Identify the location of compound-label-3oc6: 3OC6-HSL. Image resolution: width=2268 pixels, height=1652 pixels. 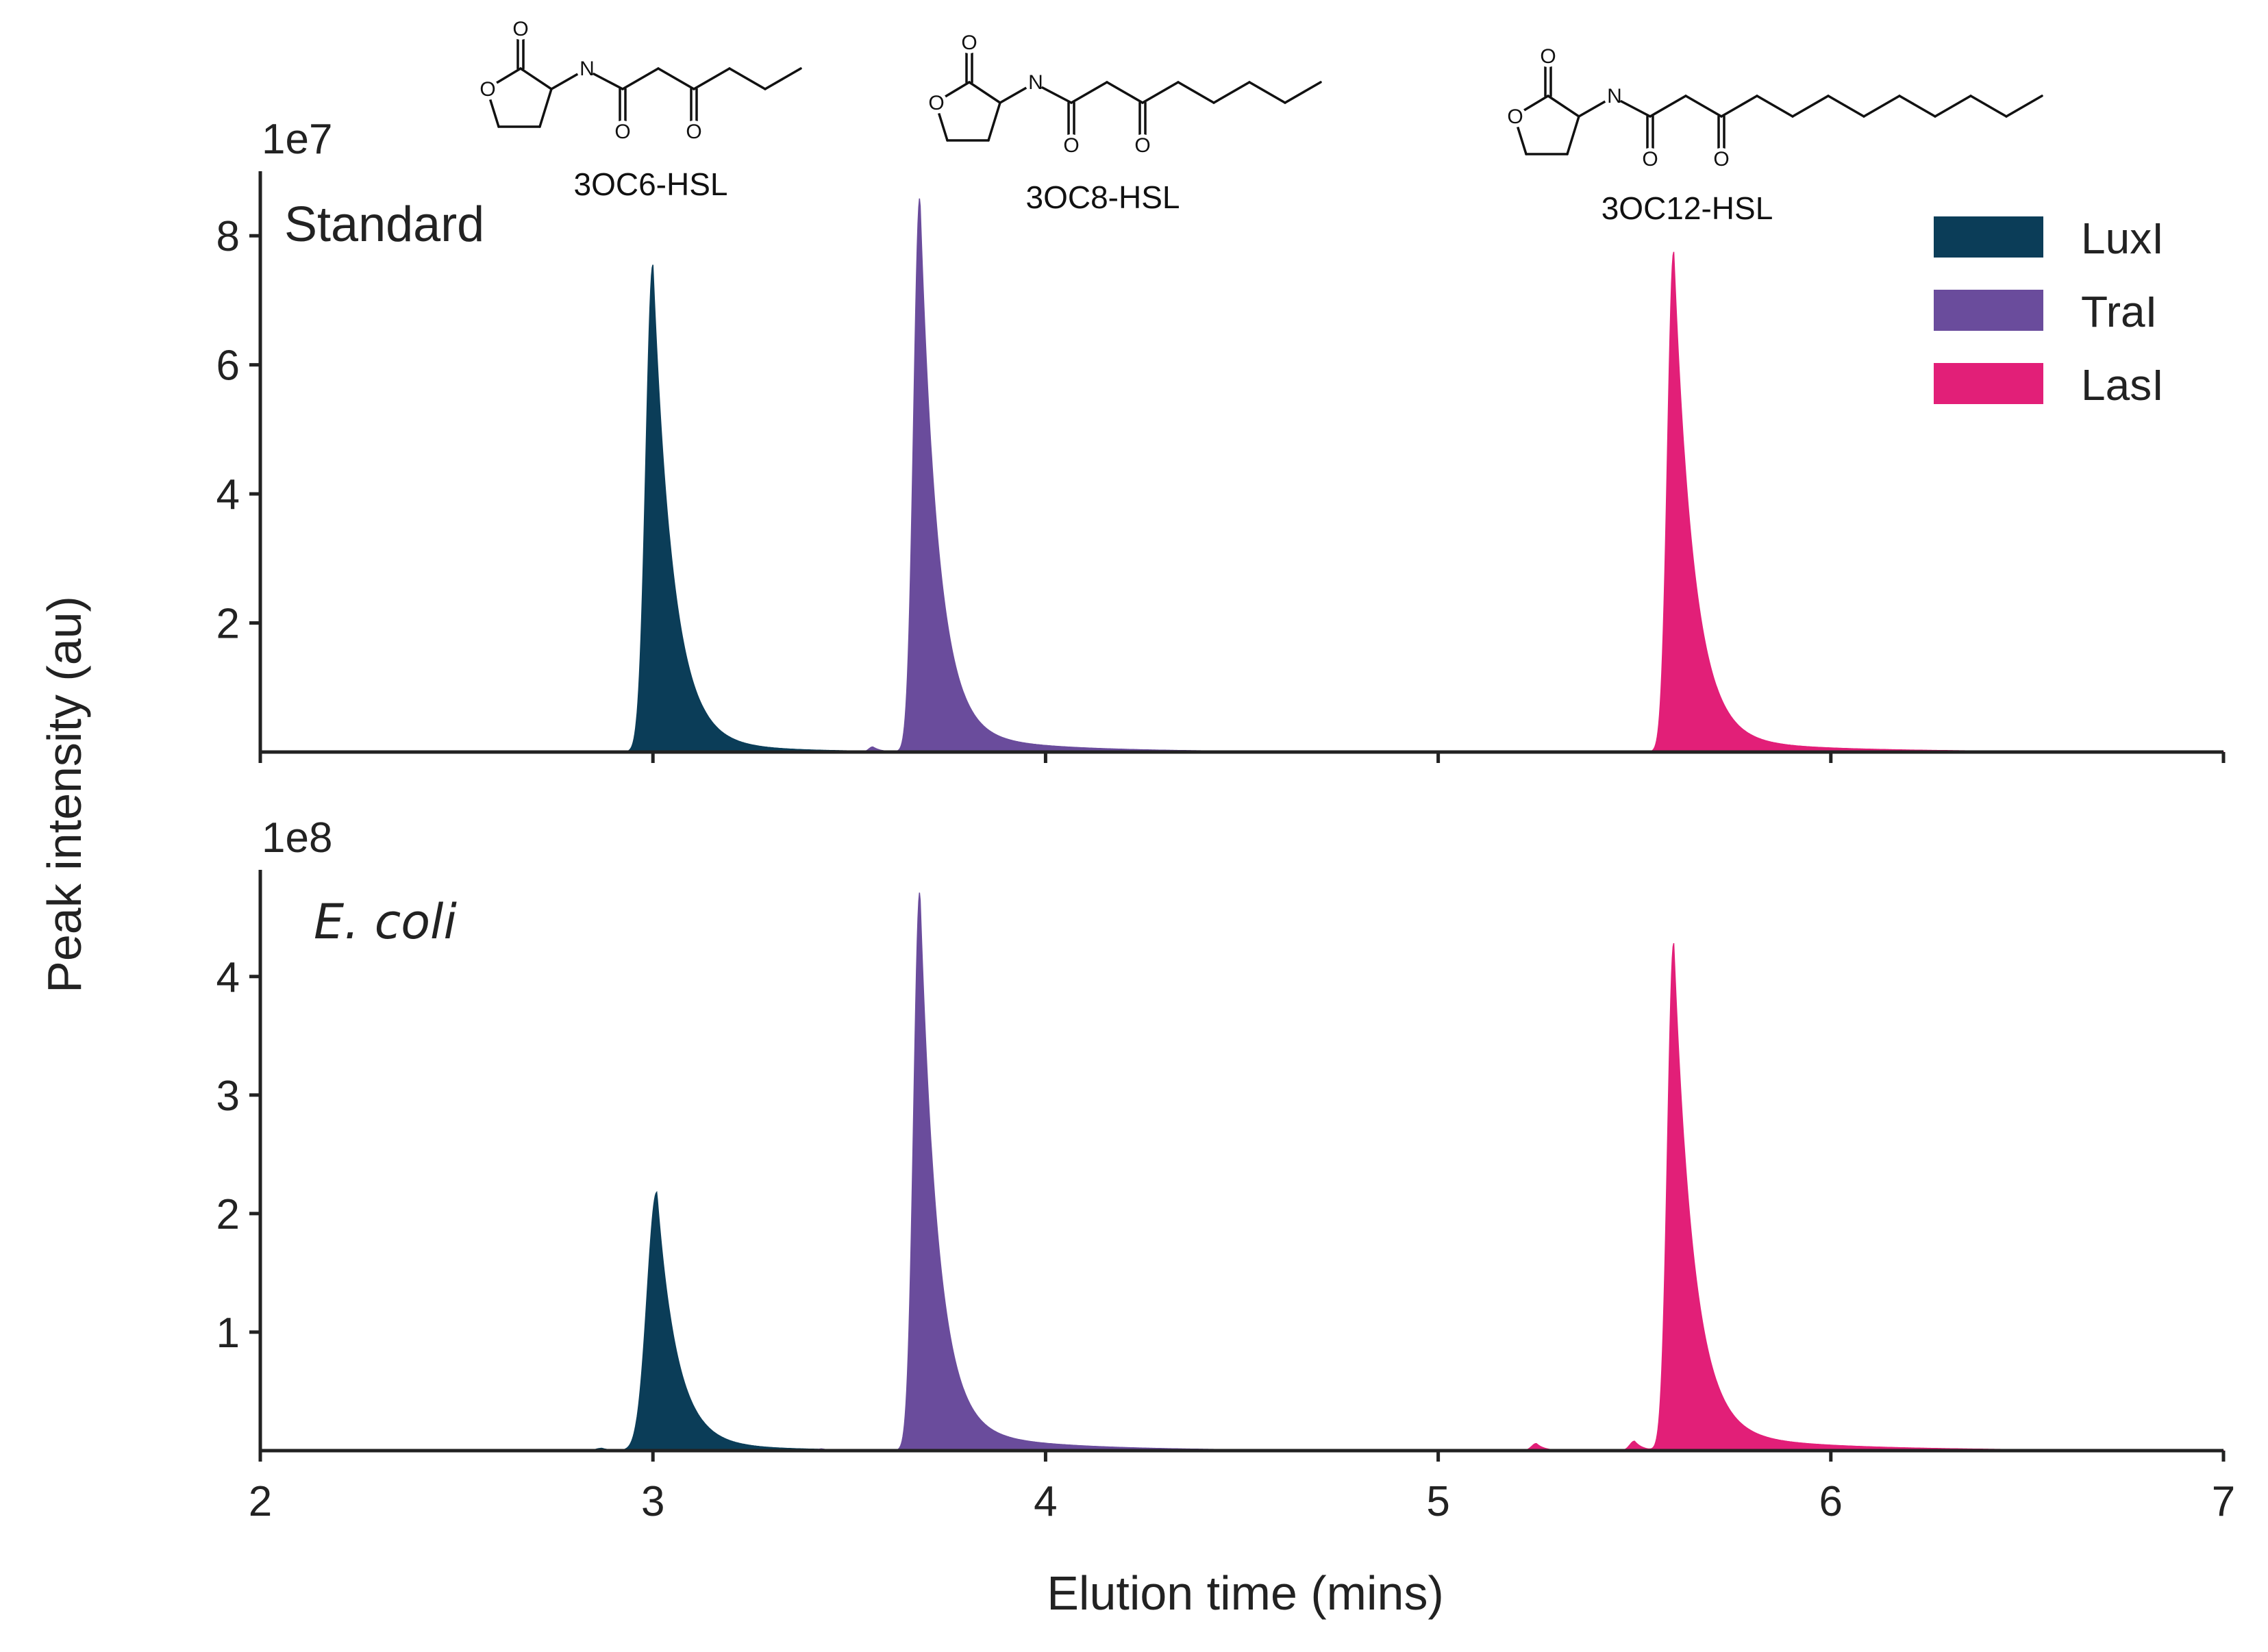
(651, 184).